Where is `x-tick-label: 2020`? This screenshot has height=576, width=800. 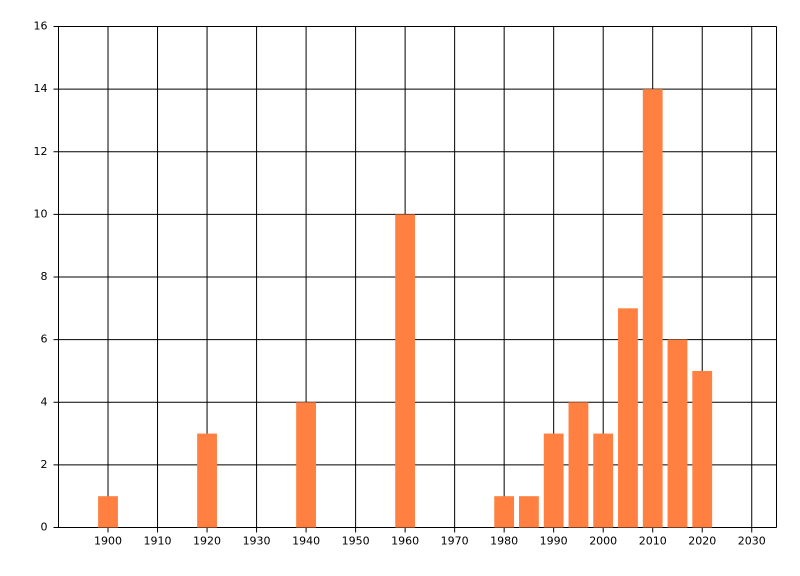
x-tick-label: 2020 is located at coordinates (702, 541).